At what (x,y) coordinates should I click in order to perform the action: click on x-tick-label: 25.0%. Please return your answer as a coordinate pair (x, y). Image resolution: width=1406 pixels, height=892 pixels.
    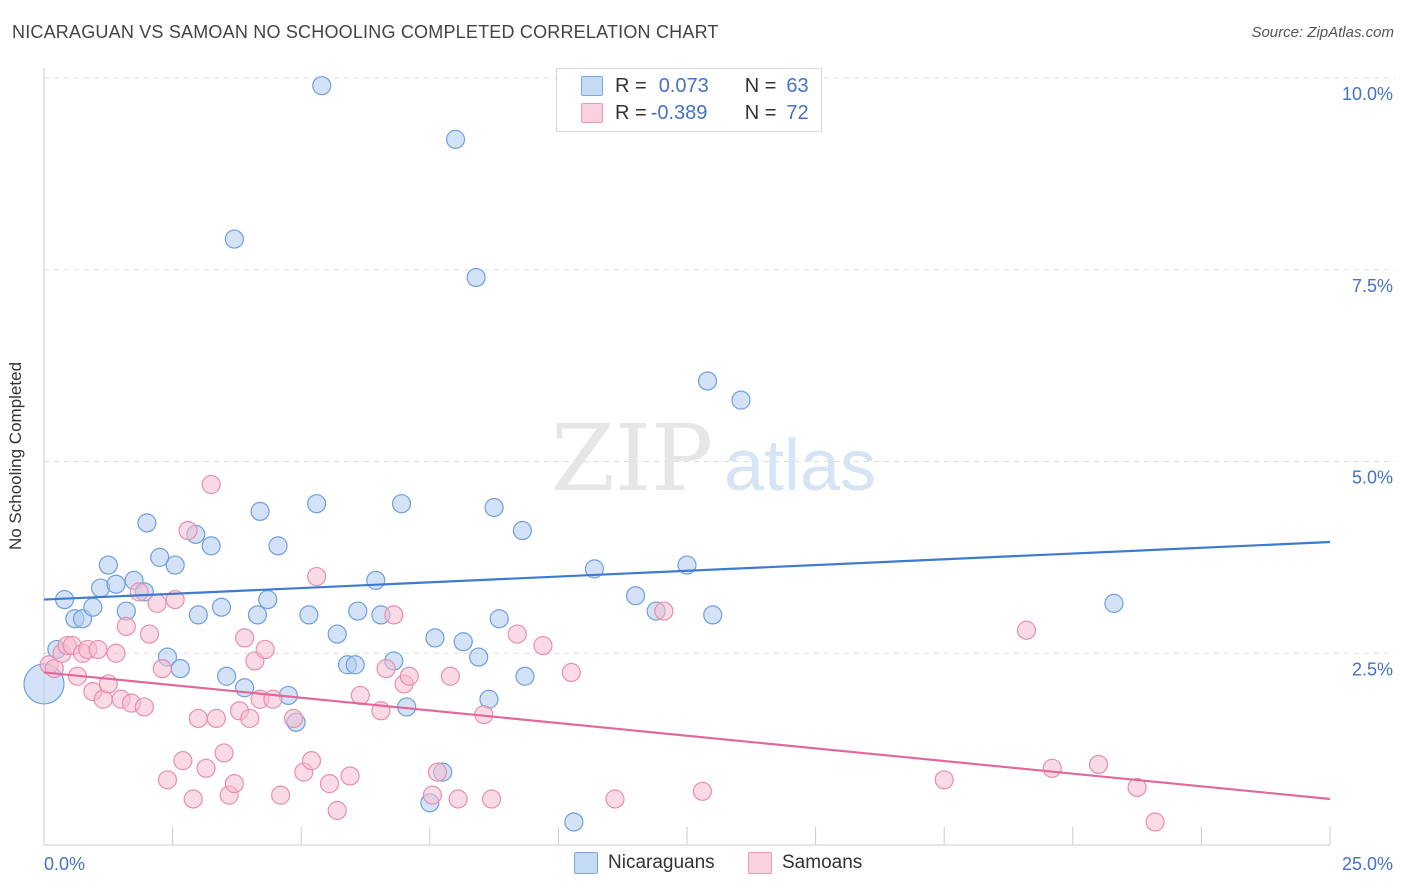
    Looking at the image, I should click on (1367, 864).